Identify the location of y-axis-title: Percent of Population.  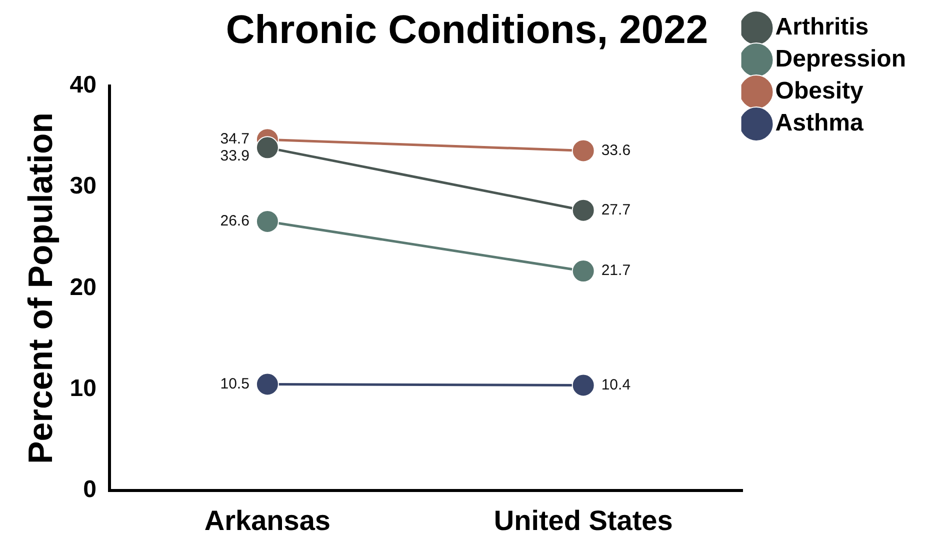
(41, 288).